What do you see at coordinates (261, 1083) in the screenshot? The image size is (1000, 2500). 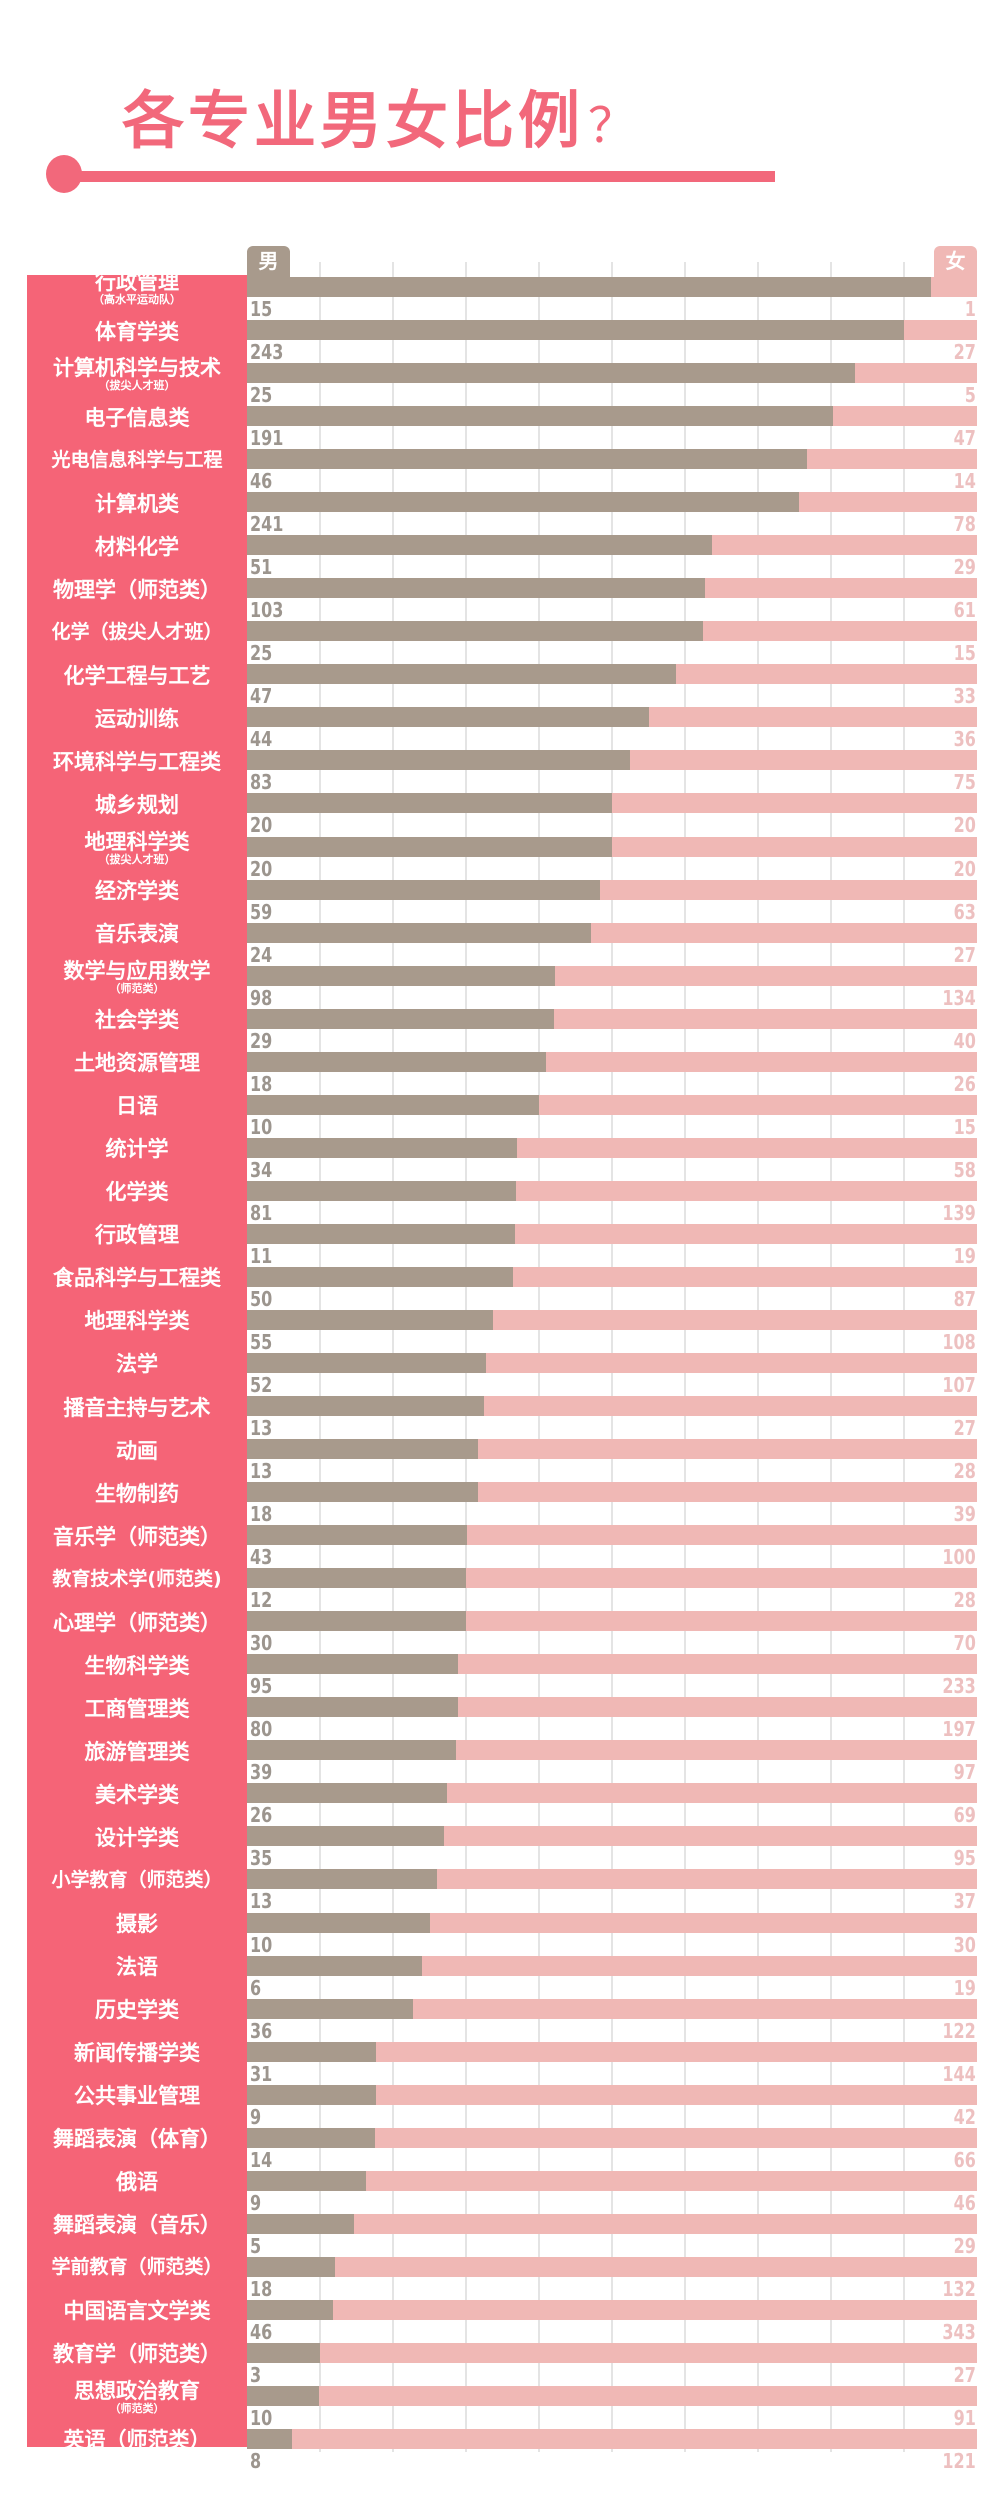 I see `value-male: 18` at bounding box center [261, 1083].